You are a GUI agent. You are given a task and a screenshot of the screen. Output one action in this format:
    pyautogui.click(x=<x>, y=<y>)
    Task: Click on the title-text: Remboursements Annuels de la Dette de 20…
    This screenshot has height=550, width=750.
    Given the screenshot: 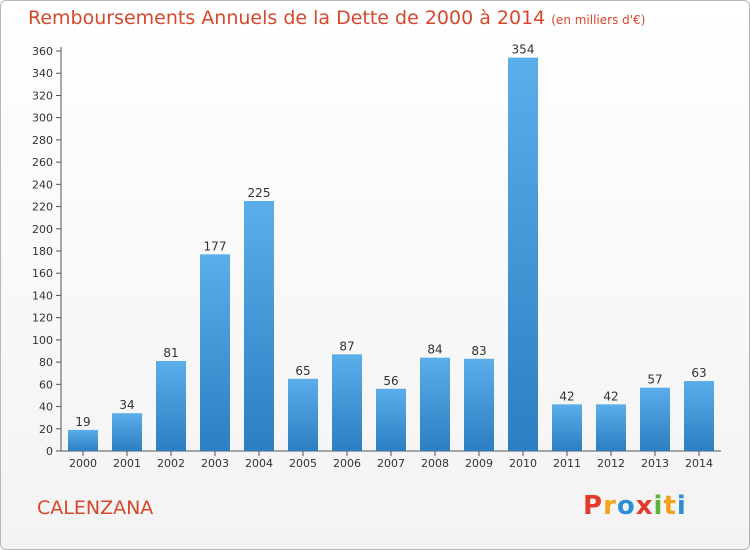 What is the action you would take?
    pyautogui.click(x=287, y=18)
    